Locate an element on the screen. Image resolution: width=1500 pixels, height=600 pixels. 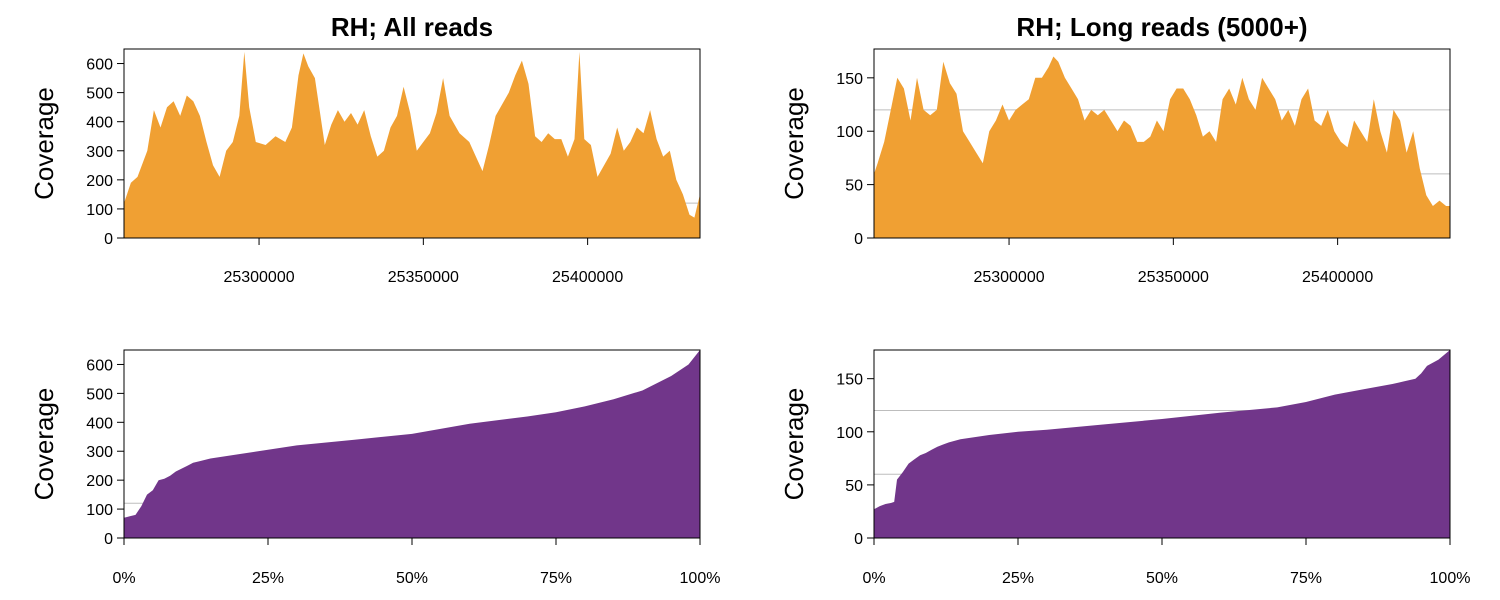
panel-title: RH; Long reads (5000+) is located at coordinates (1161, 27).